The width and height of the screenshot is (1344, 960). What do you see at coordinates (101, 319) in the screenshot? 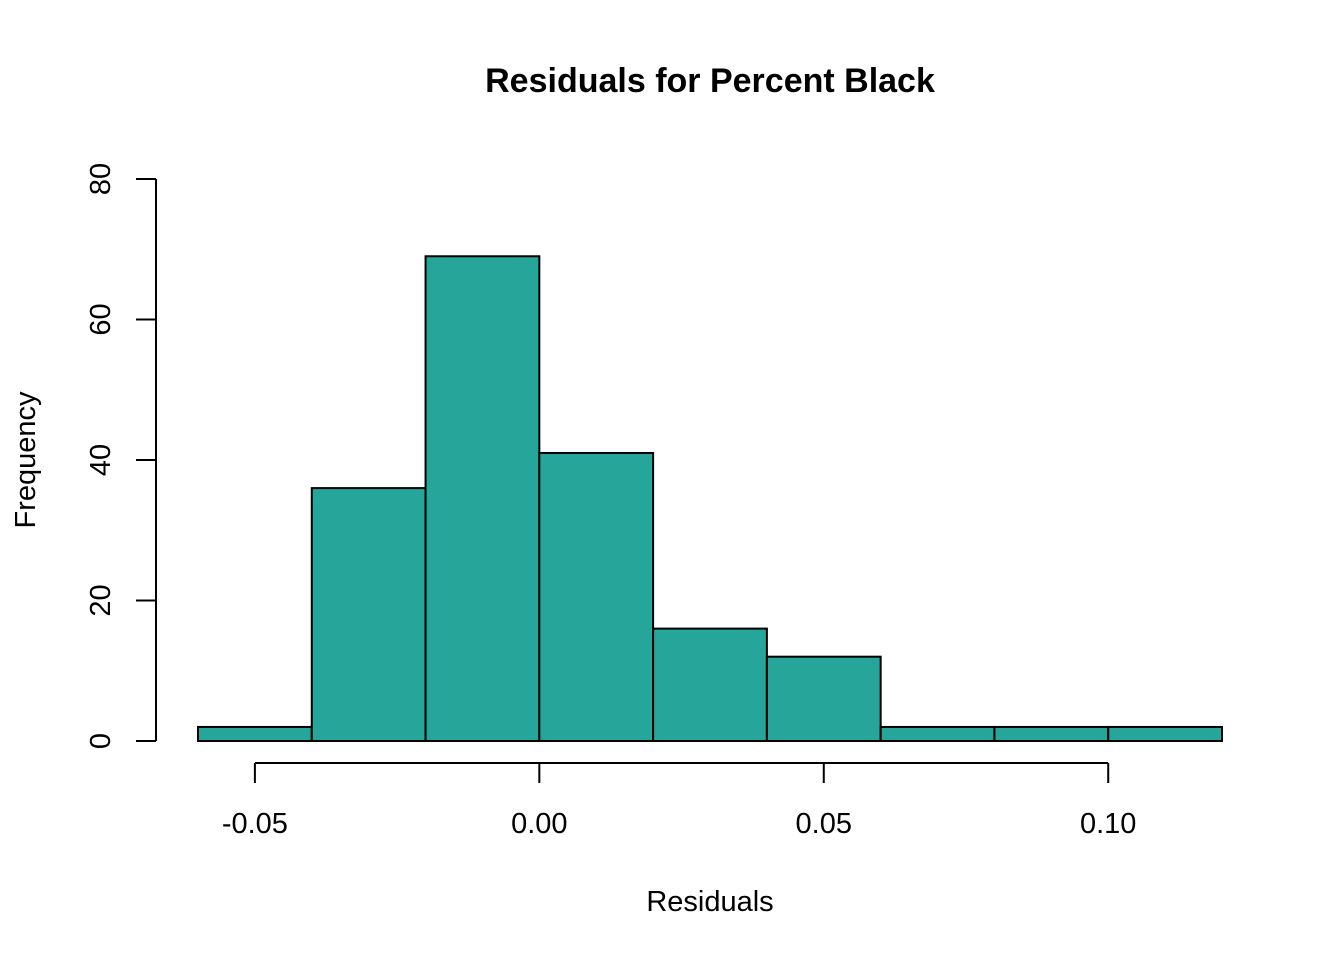
I see `y-tick-label: 60` at bounding box center [101, 319].